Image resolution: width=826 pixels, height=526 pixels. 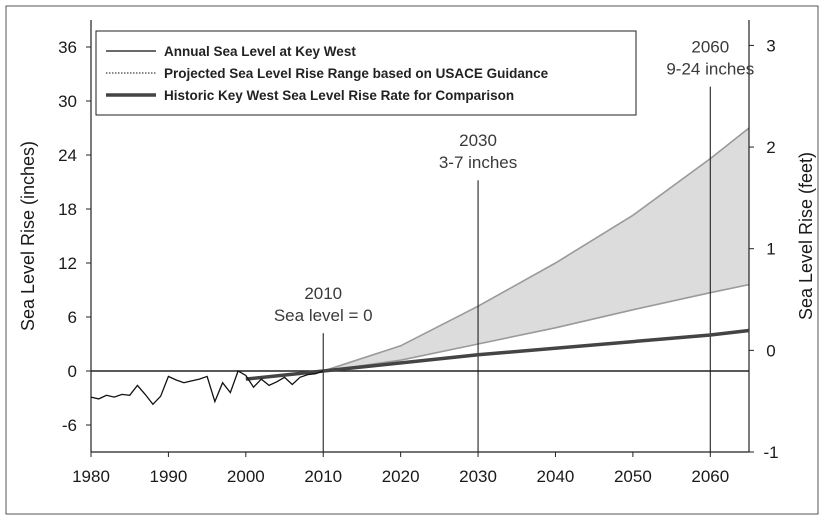 What do you see at coordinates (323, 293) in the screenshot?
I see `annotation-label: 2010` at bounding box center [323, 293].